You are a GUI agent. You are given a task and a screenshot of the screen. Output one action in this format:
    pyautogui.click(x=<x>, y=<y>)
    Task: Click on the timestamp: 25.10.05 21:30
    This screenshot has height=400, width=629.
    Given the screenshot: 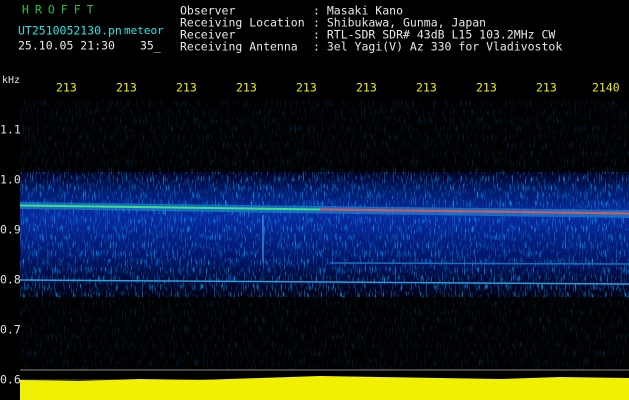 What is the action you would take?
    pyautogui.click(x=66, y=46)
    